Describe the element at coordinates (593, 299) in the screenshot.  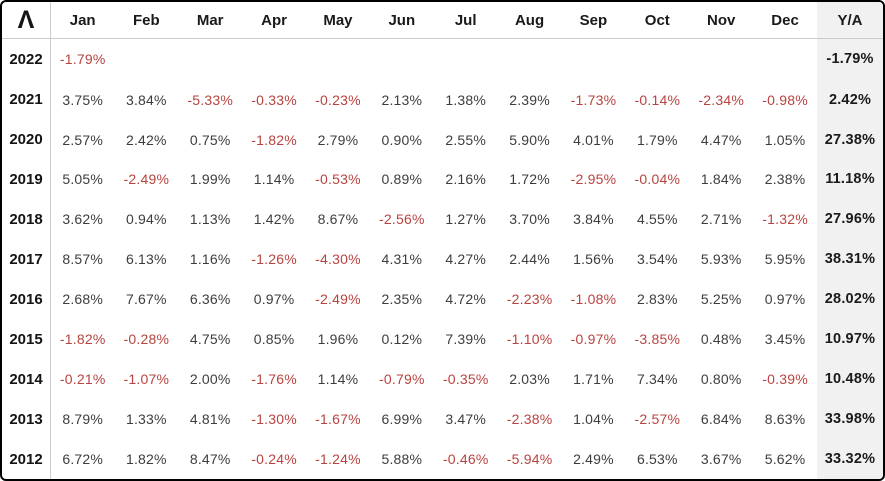
I see `monthly-return-cell: -1.08%` at that location.